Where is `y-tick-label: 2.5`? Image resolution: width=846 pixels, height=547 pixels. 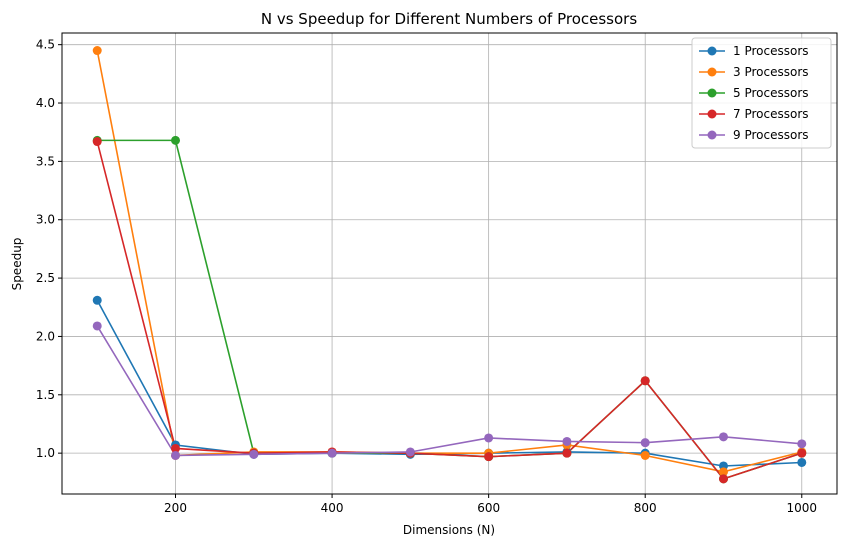
y-tick-label: 2.5 is located at coordinates (45, 278).